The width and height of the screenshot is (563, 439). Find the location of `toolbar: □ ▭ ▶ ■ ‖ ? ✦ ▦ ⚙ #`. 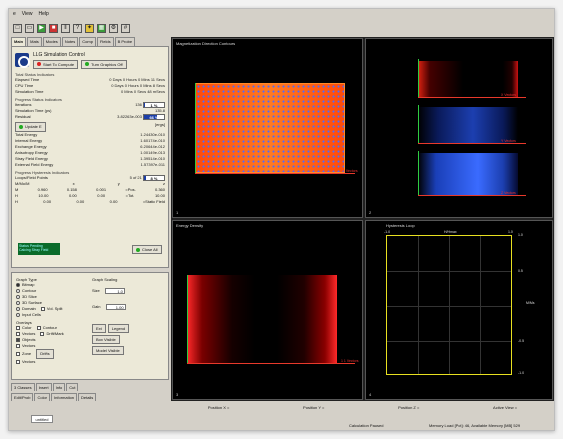

toolbar: □ ▭ ▶ ■ ‖ ? ✦ ▦ ⚙ # is located at coordinates (281, 28).